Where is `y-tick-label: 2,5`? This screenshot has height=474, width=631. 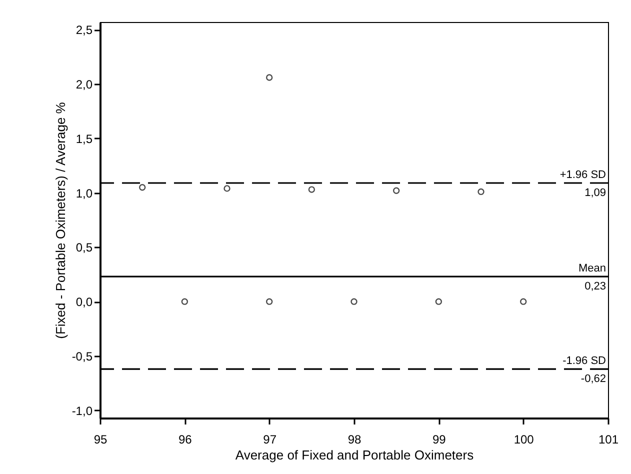 y-tick-label: 2,5 is located at coordinates (84, 30).